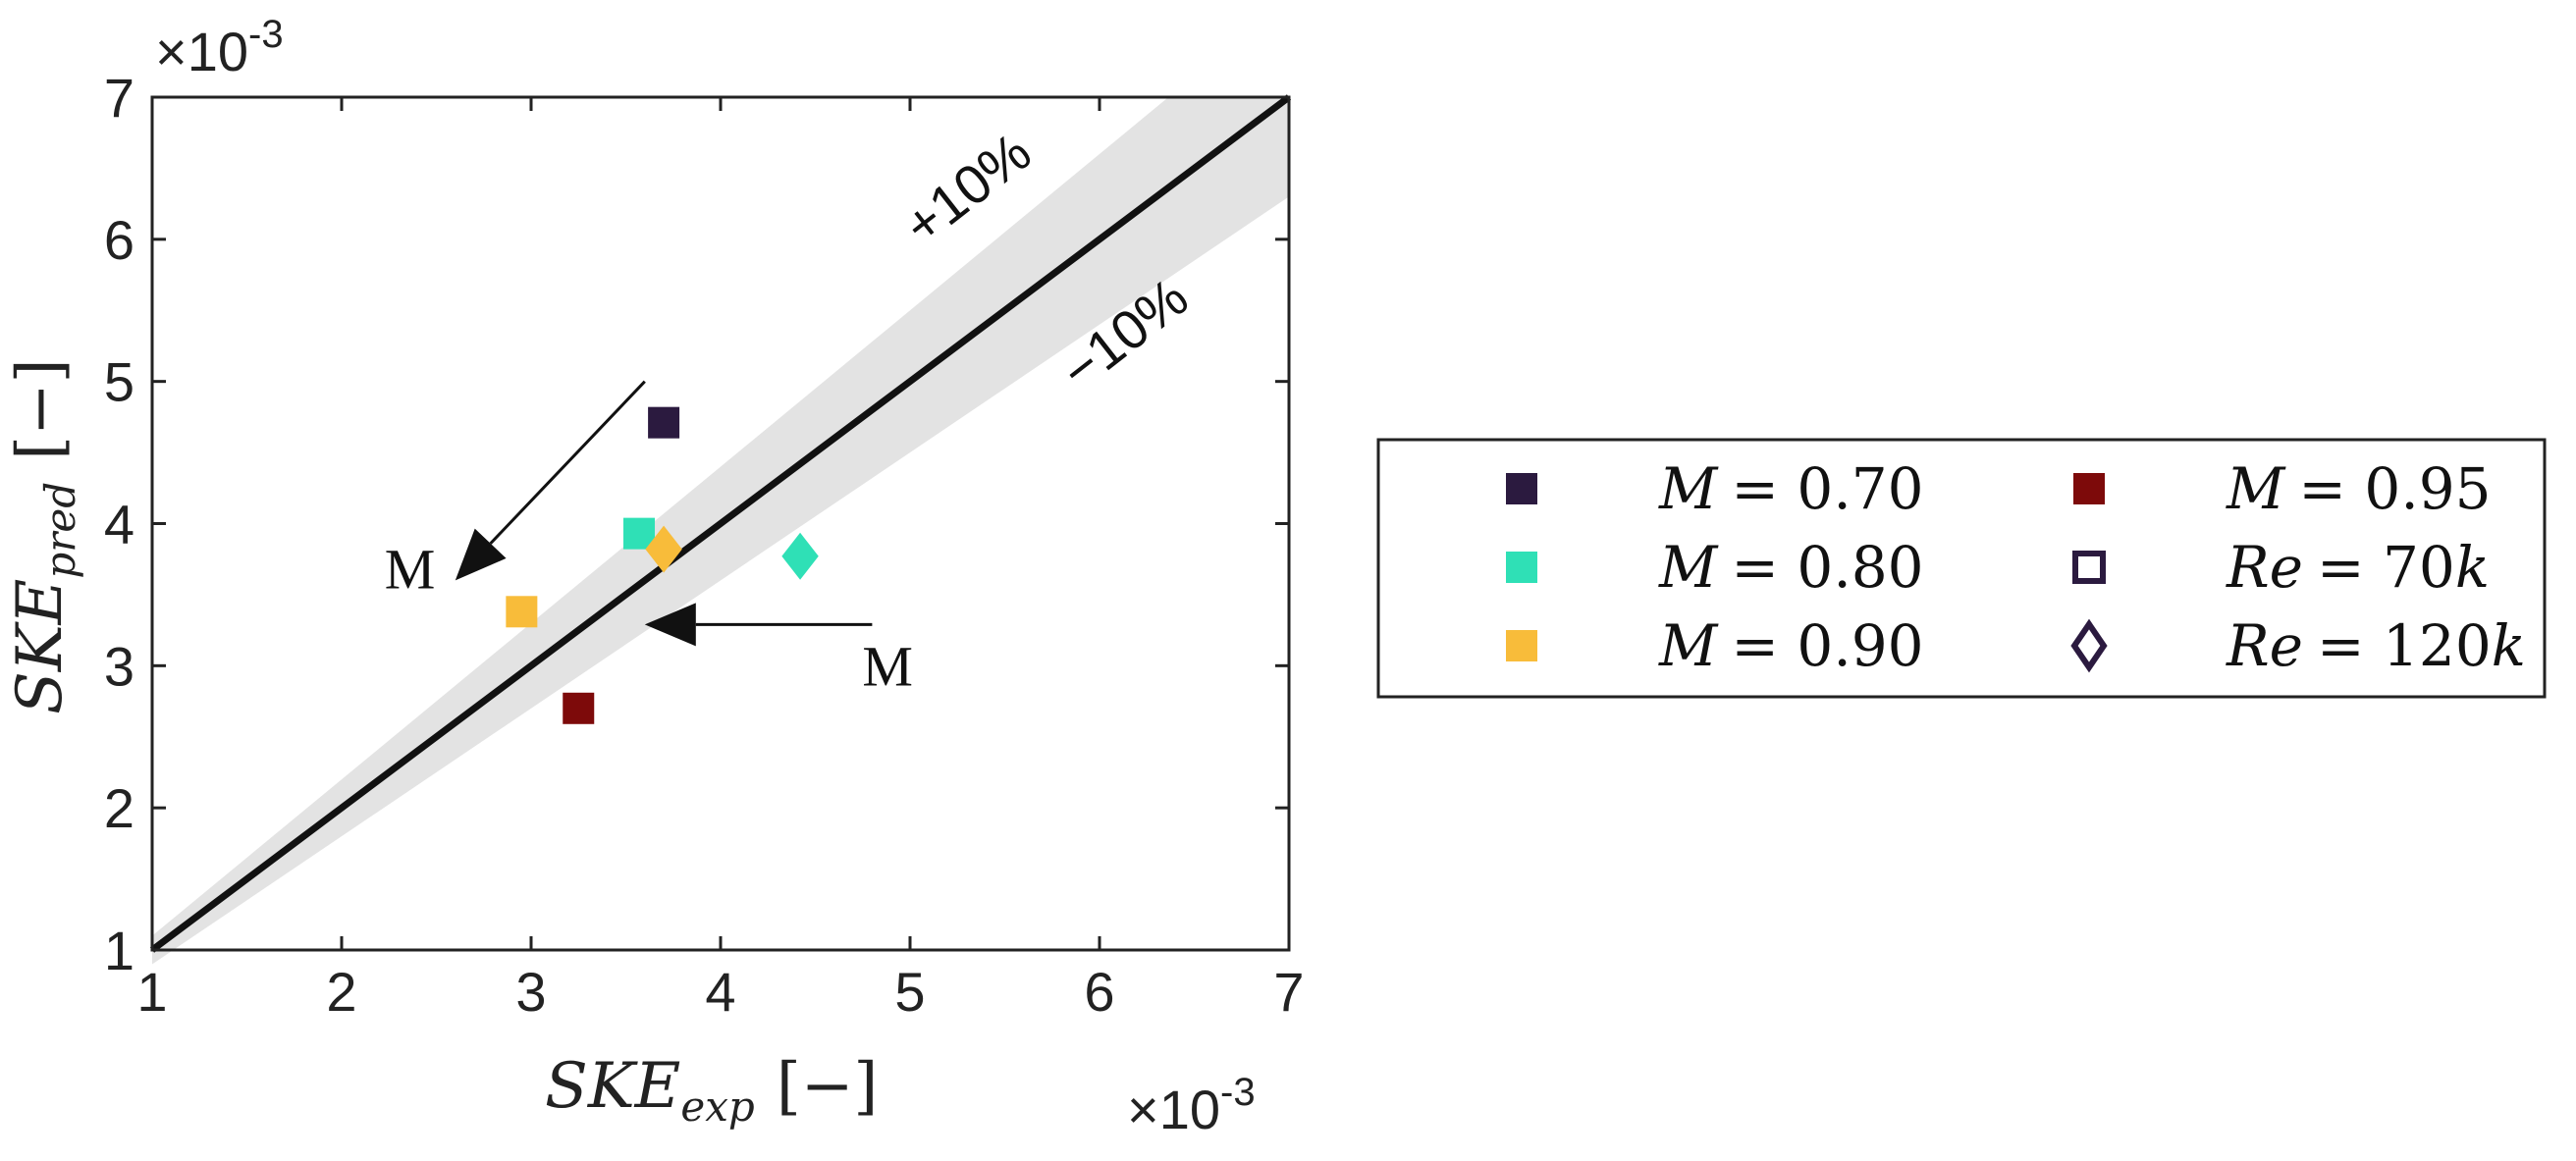 The image size is (2576, 1161). What do you see at coordinates (909, 992) in the screenshot?
I see `x-tick-label: 5` at bounding box center [909, 992].